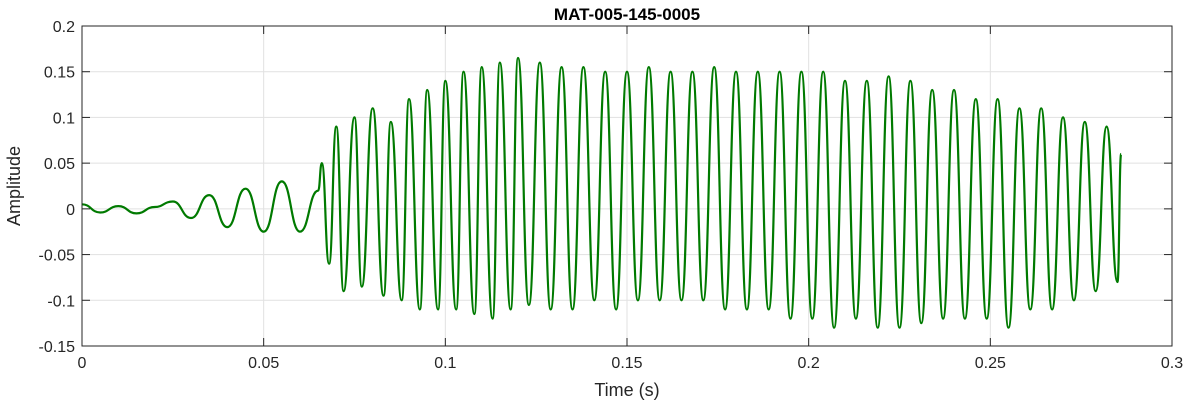 The height and width of the screenshot is (404, 1188). What do you see at coordinates (70, 210) in the screenshot?
I see `y-tick-label: 0` at bounding box center [70, 210].